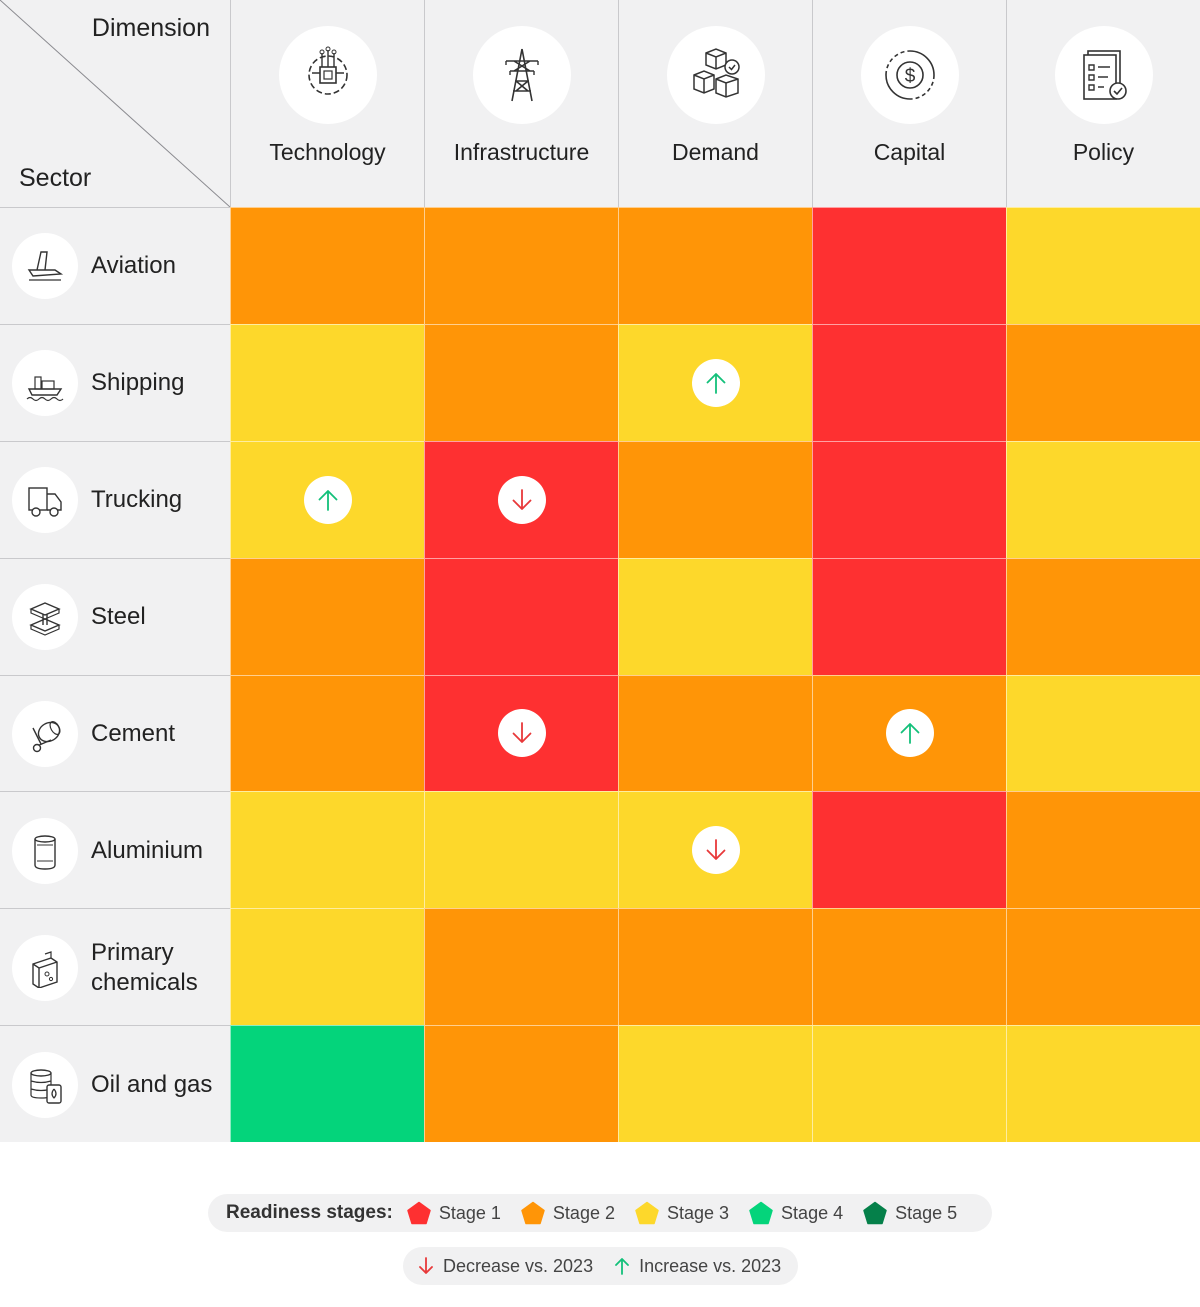 This screenshot has height=1307, width=1200. Describe the element at coordinates (147, 850) in the screenshot. I see `row-label: Aluminium` at that location.